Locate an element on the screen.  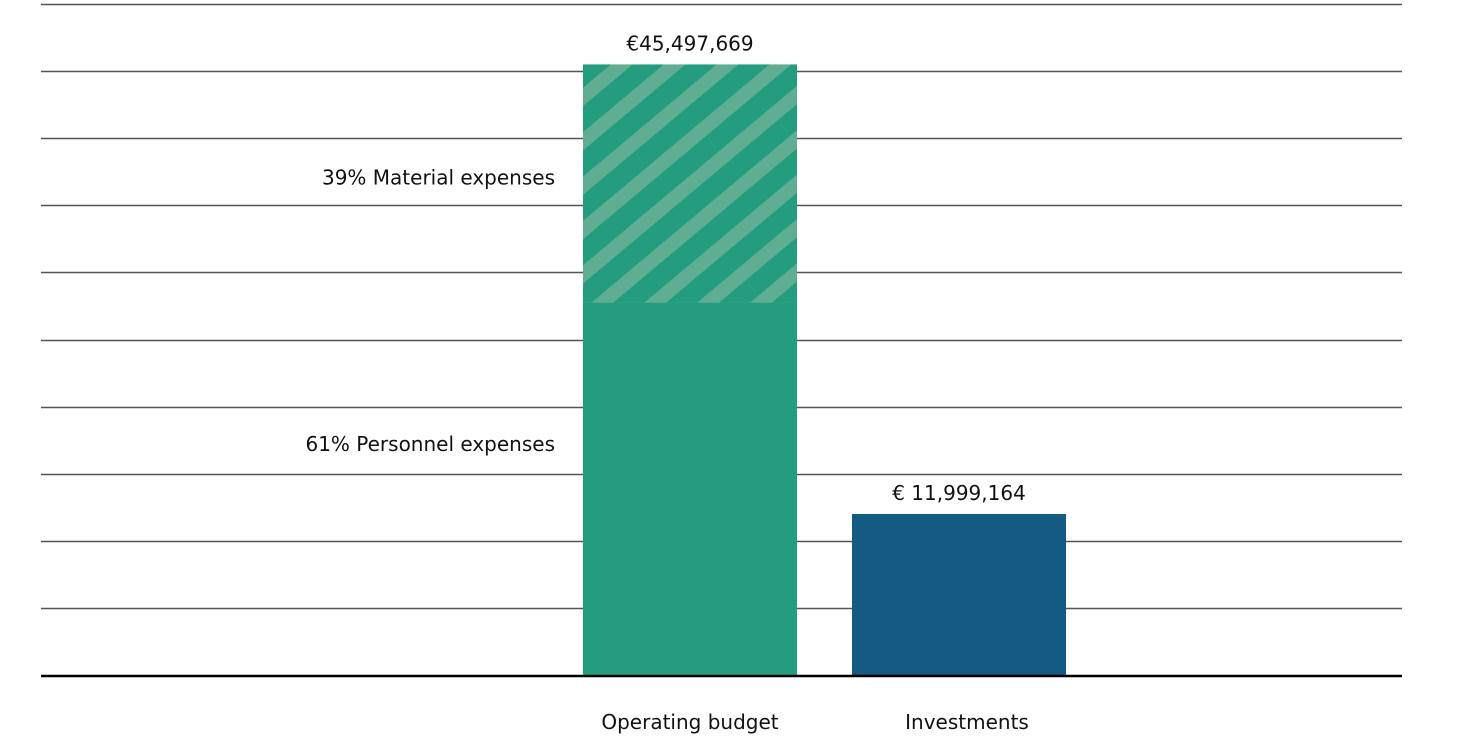
annotation-material-expenses: 39% Material expenses is located at coordinates (438, 177).